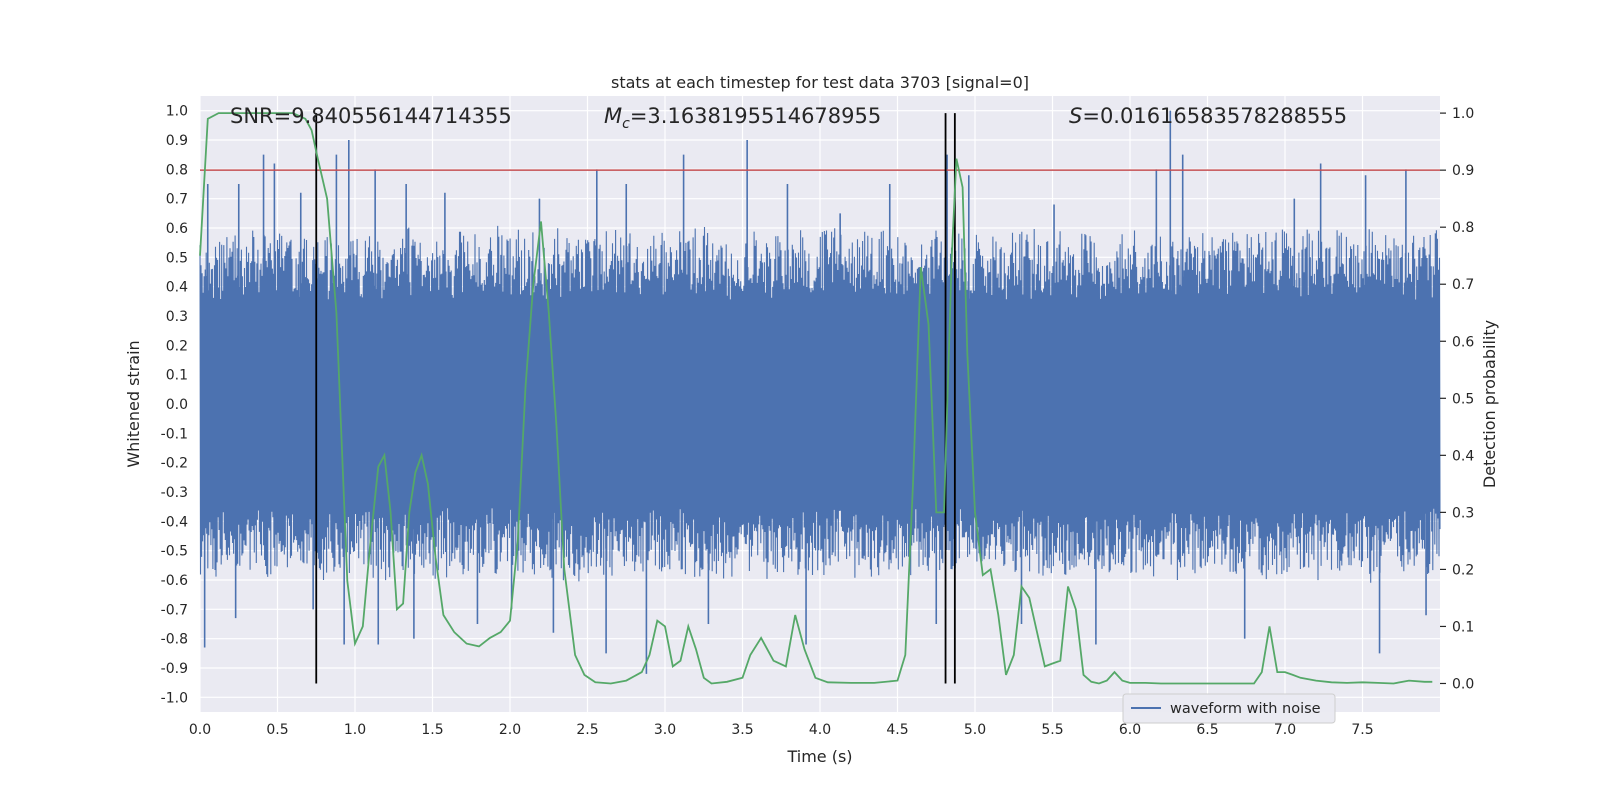 The image size is (1600, 800). Describe the element at coordinates (174, 522) in the screenshot. I see `y-left-tick-label: -0.4` at that location.